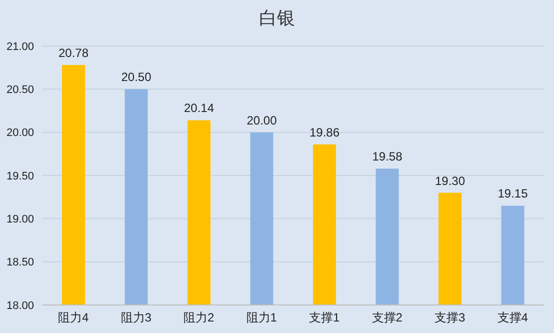 This screenshot has height=333, width=554. What do you see at coordinates (199, 108) in the screenshot?
I see `data-label: 20.14` at bounding box center [199, 108].